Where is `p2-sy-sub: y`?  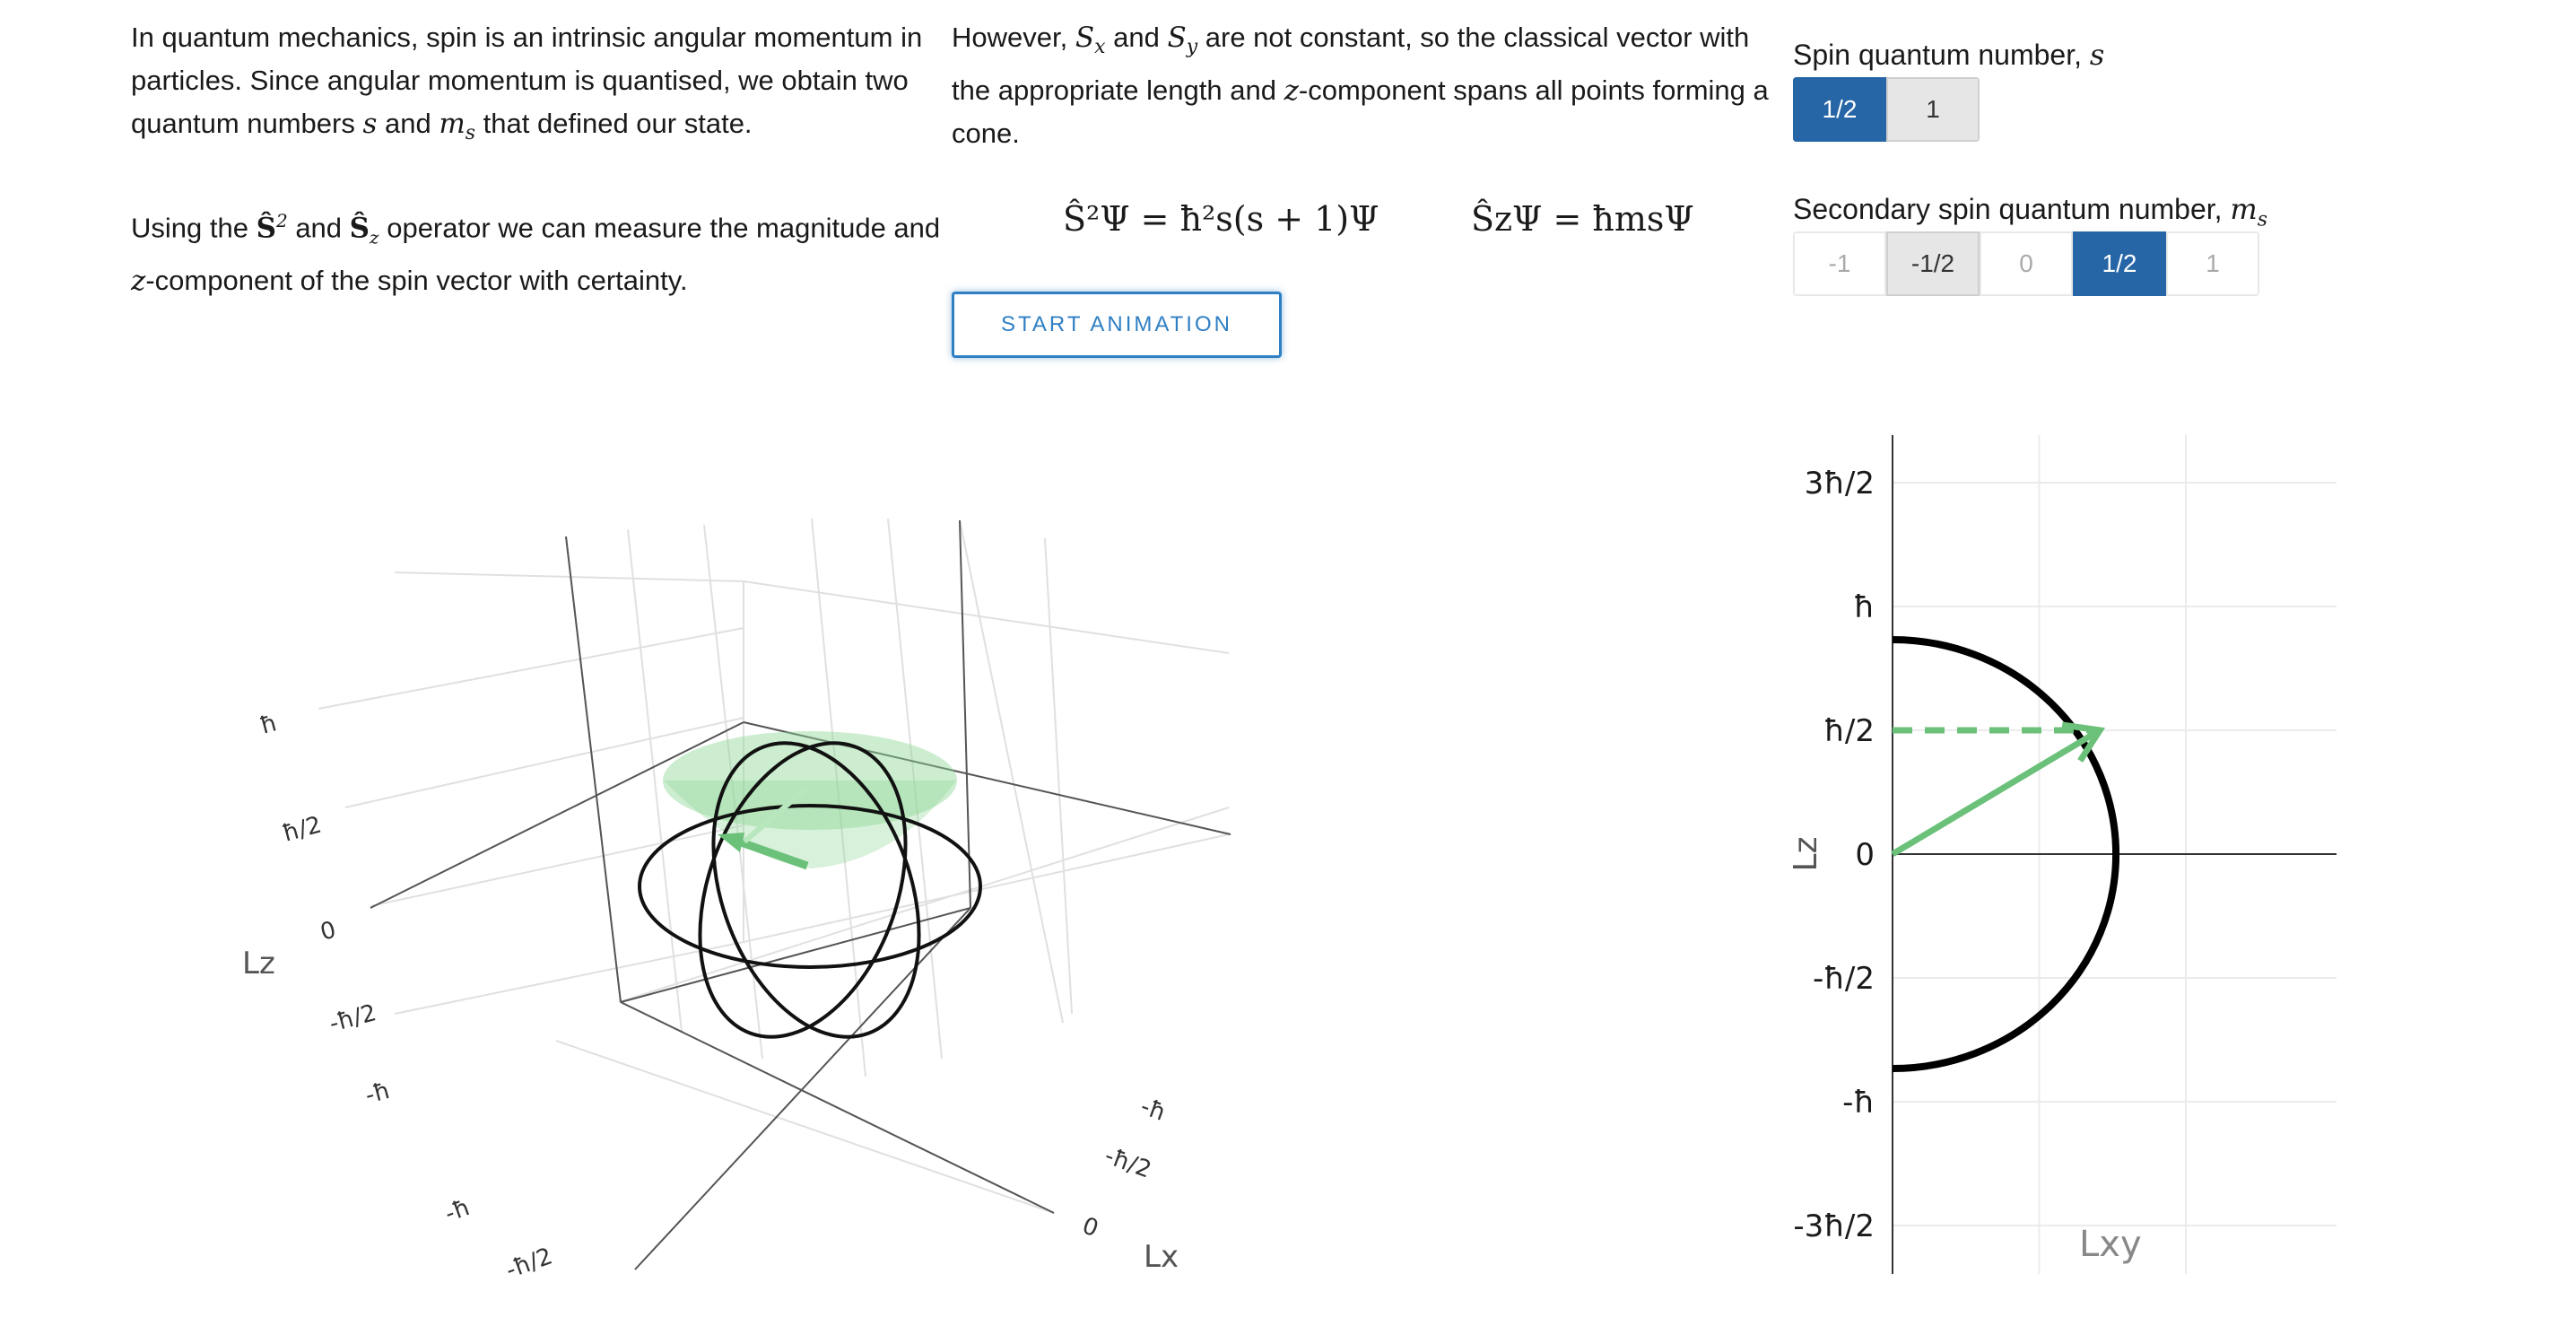 p2-sy-sub: y is located at coordinates (1192, 47).